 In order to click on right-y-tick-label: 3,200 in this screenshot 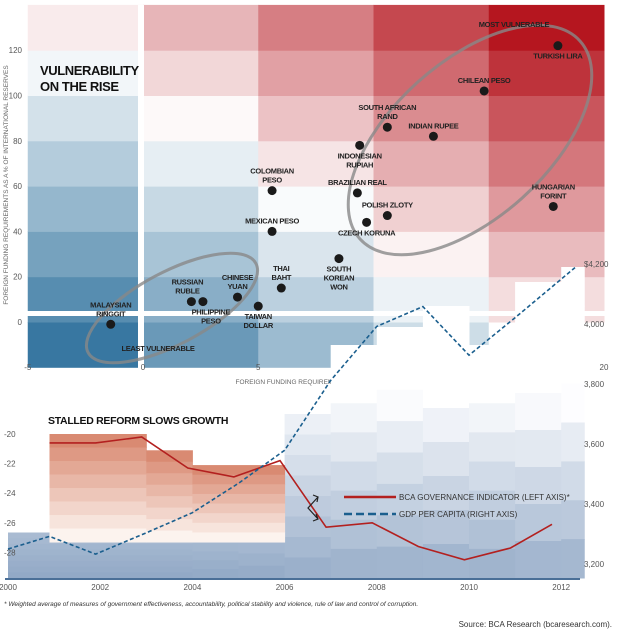, I will do `click(594, 564)`.